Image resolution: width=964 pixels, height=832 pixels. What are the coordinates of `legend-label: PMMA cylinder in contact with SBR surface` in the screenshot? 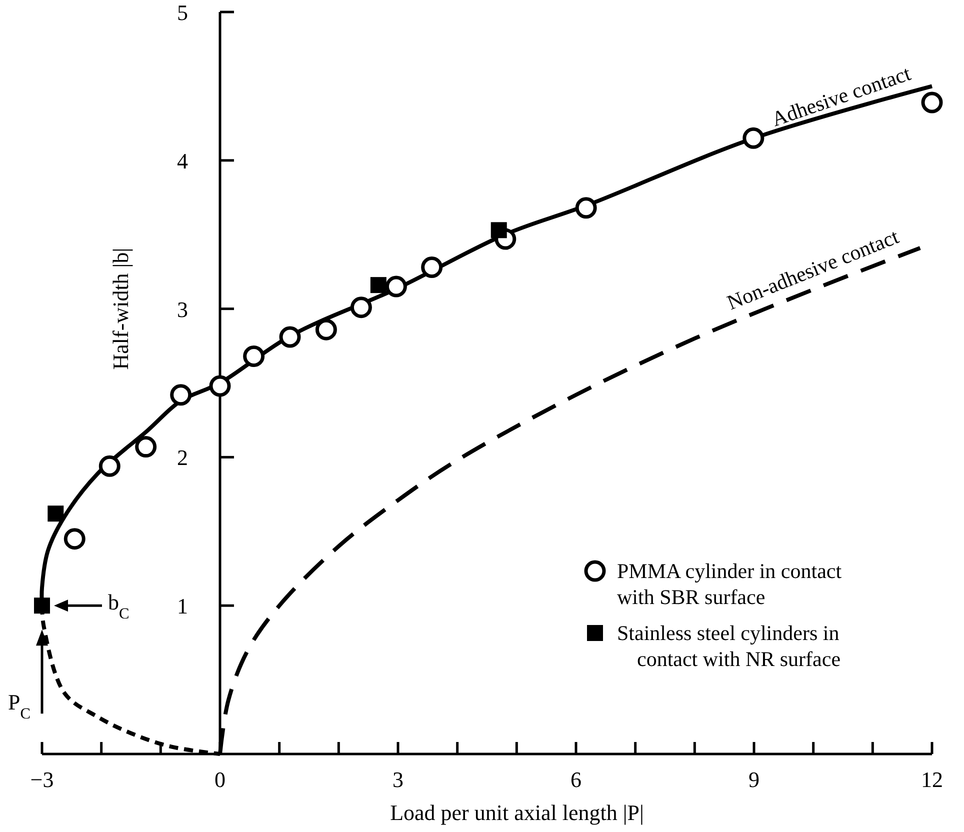 It's located at (729, 584).